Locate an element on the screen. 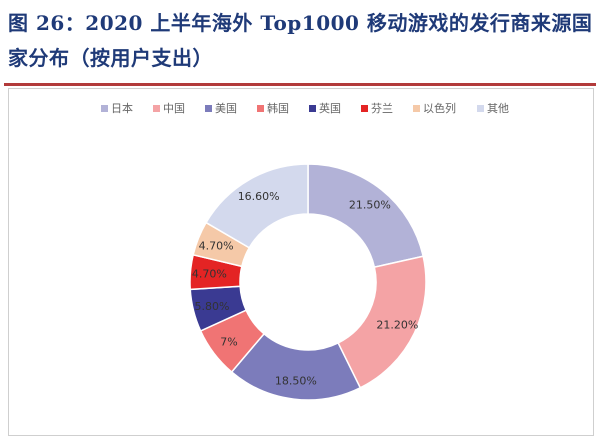  chart-legend: 日本 中国 美国 韩国 英国 芬兰 以色列 其他 is located at coordinates (305, 108).